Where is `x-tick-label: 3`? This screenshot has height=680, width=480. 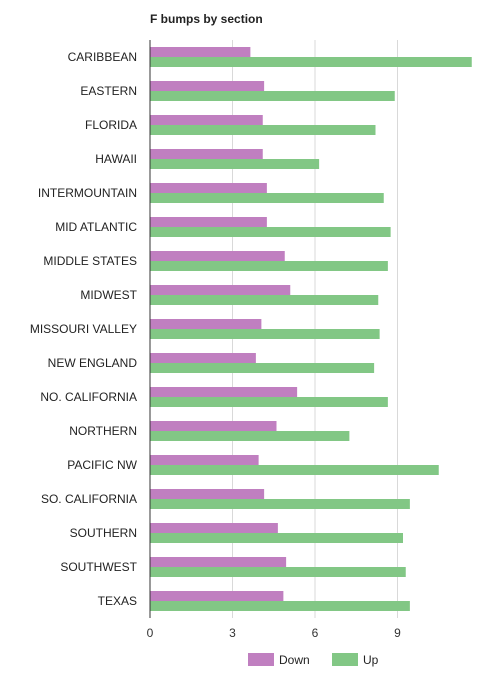
x-tick-label: 3 is located at coordinates (232, 633).